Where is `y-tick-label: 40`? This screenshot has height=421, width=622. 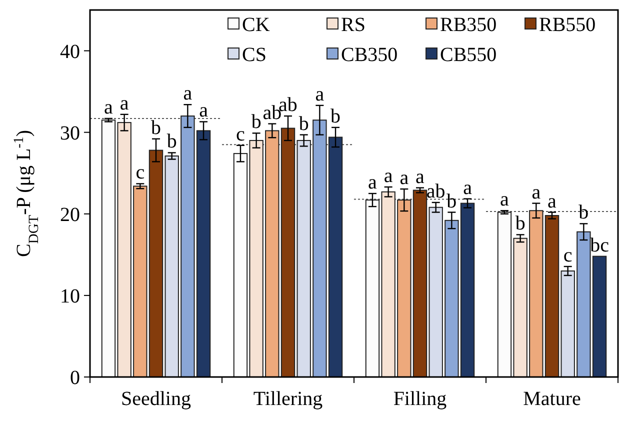 y-tick-label: 40 is located at coordinates (70, 51).